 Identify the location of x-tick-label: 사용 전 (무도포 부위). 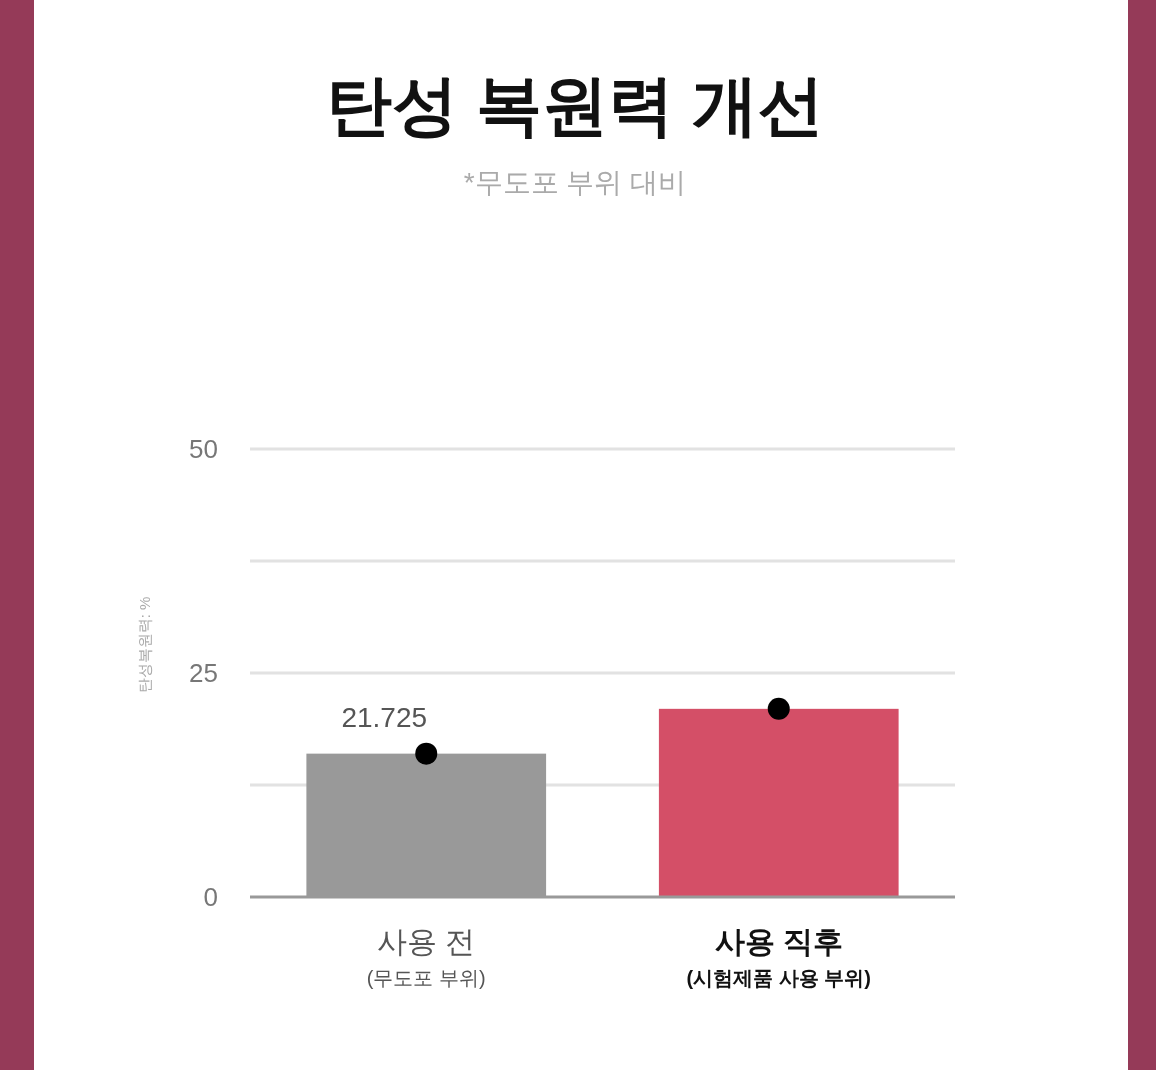
(426, 957).